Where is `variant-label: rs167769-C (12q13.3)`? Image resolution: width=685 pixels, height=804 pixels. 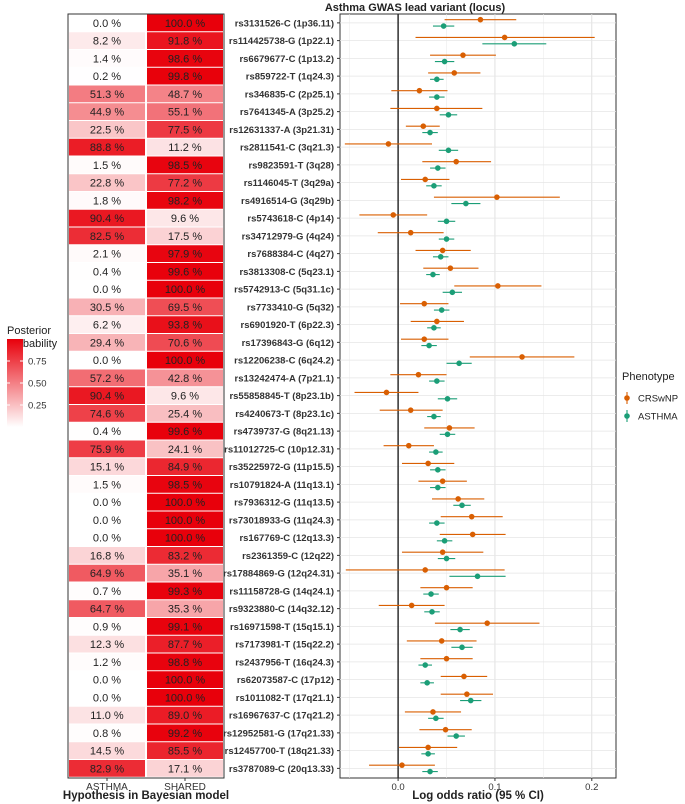
variant-label: rs167769-C (12q13.3) is located at coordinates (286, 538).